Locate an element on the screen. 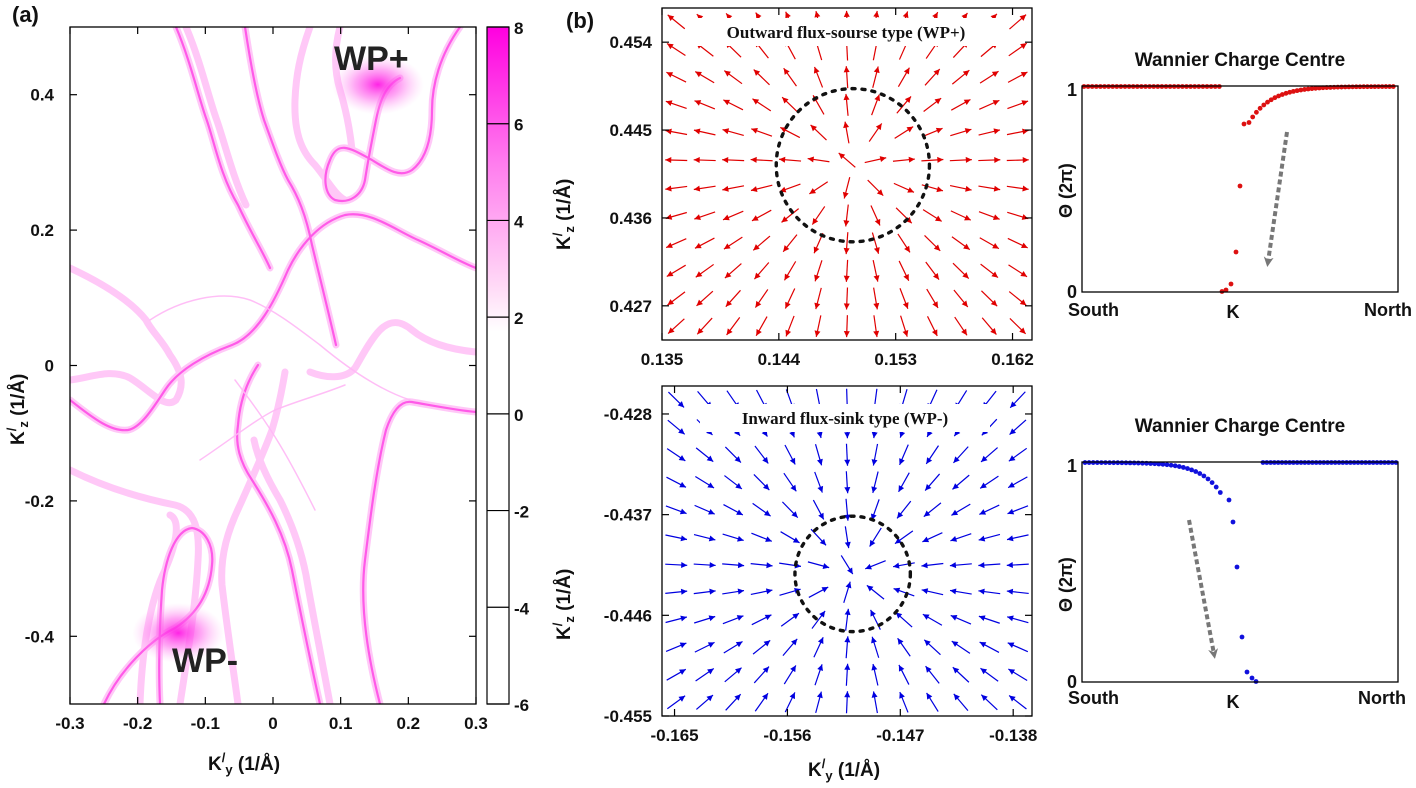  colorbar-tick-label: 4 is located at coordinates (519, 221).